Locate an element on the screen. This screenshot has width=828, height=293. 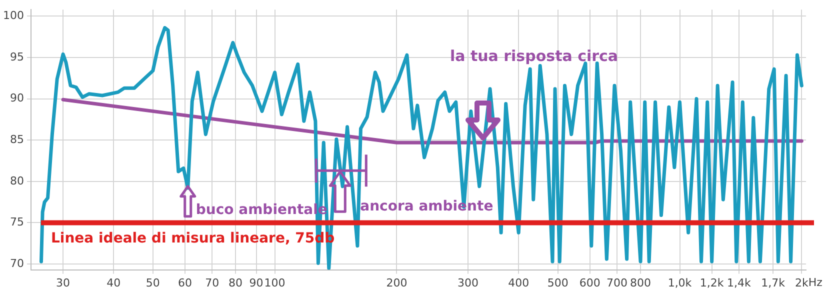
x-tick-label: 1,4k is located at coordinates (739, 283).